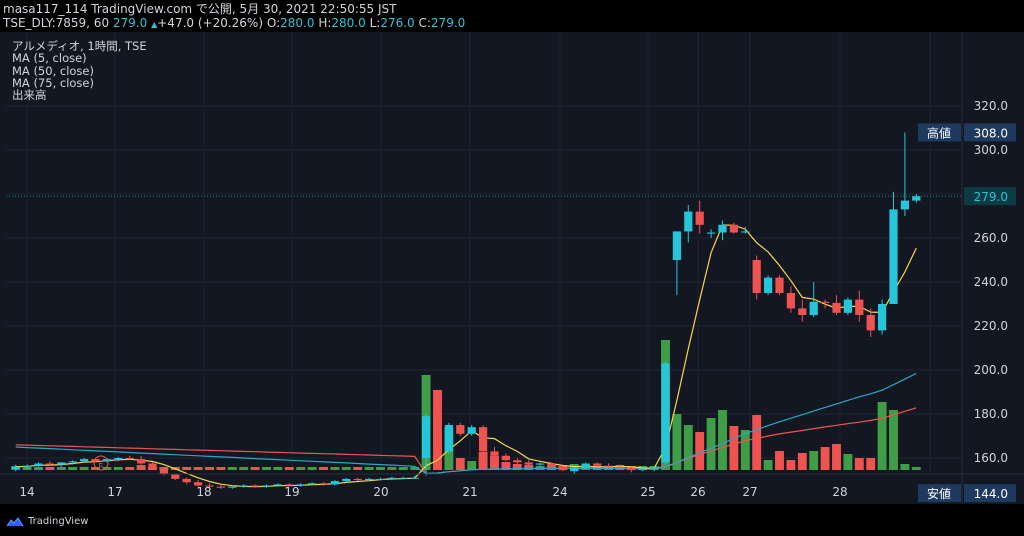  I want to click on tradingview-logo-icon, so click(15, 521).